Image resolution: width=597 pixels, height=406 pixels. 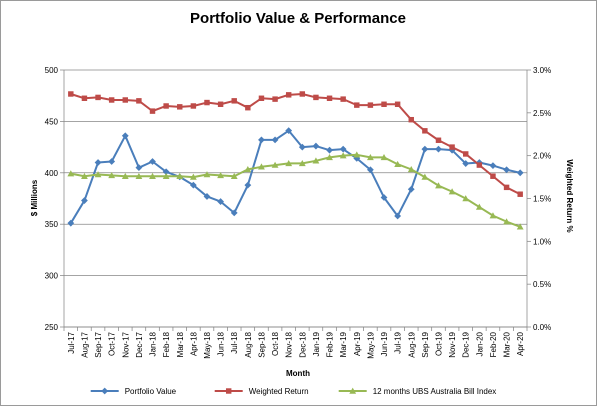 I want to click on x-tick-label: May-18, so click(x=207, y=344).